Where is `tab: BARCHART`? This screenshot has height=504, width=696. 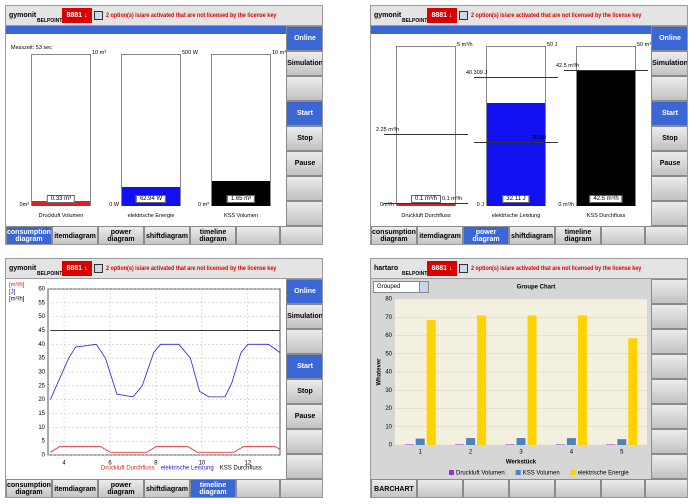
tab: BARCHART is located at coordinates (394, 488).